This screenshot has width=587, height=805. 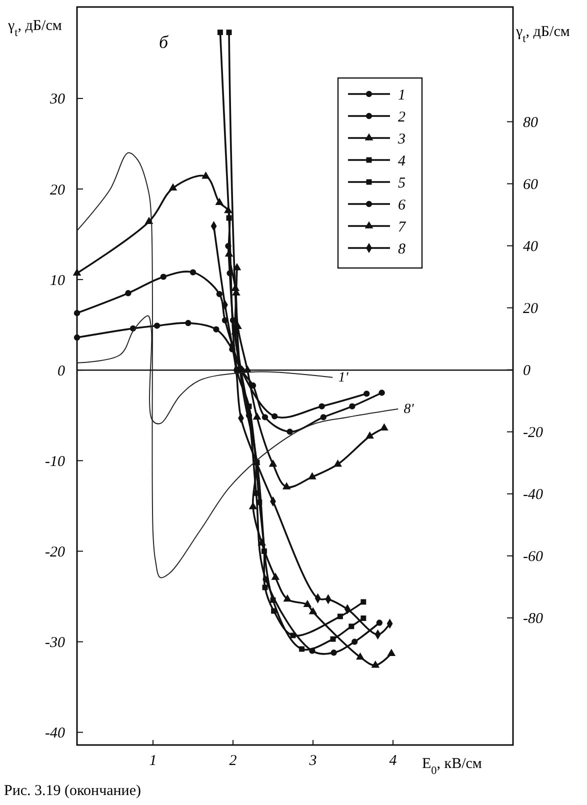 What do you see at coordinates (72, 791) in the screenshot?
I see `text: Рис. 3.19 (окончание)` at bounding box center [72, 791].